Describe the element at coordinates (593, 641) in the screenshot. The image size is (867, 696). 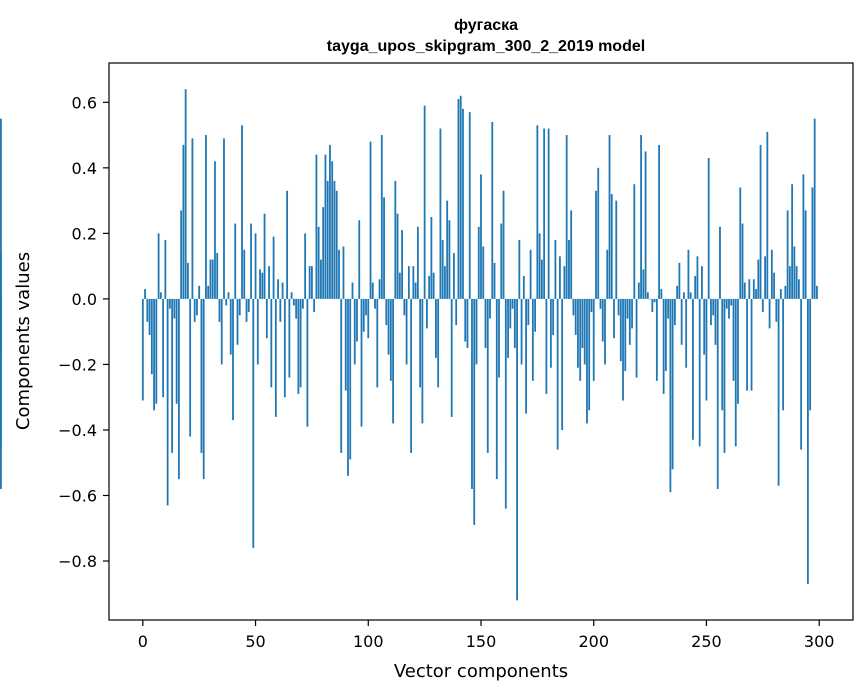
I see `x-tick-label: 200` at that location.